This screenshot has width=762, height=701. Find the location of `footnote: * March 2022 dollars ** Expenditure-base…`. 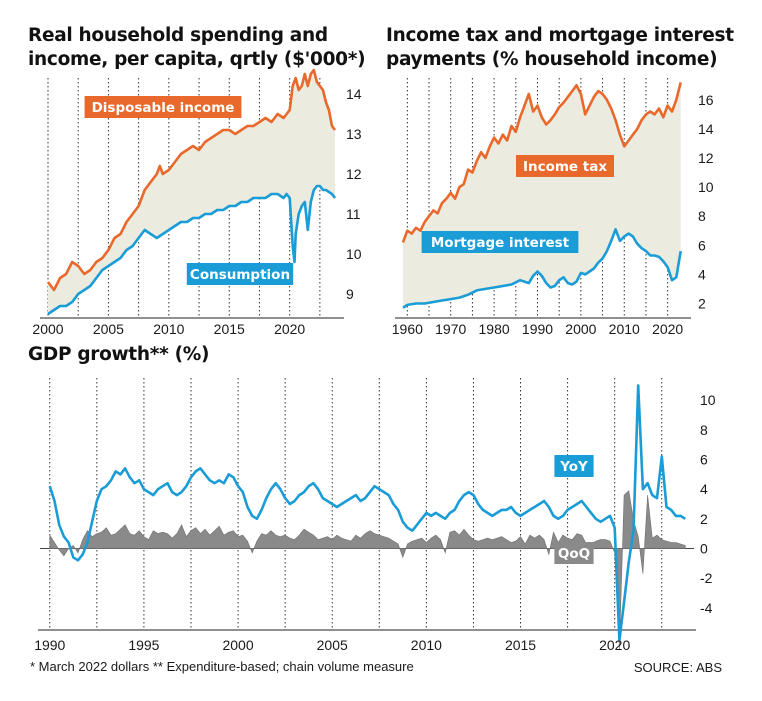

footnote: * March 2022 dollars ** Expenditure-base… is located at coordinates (222, 666).